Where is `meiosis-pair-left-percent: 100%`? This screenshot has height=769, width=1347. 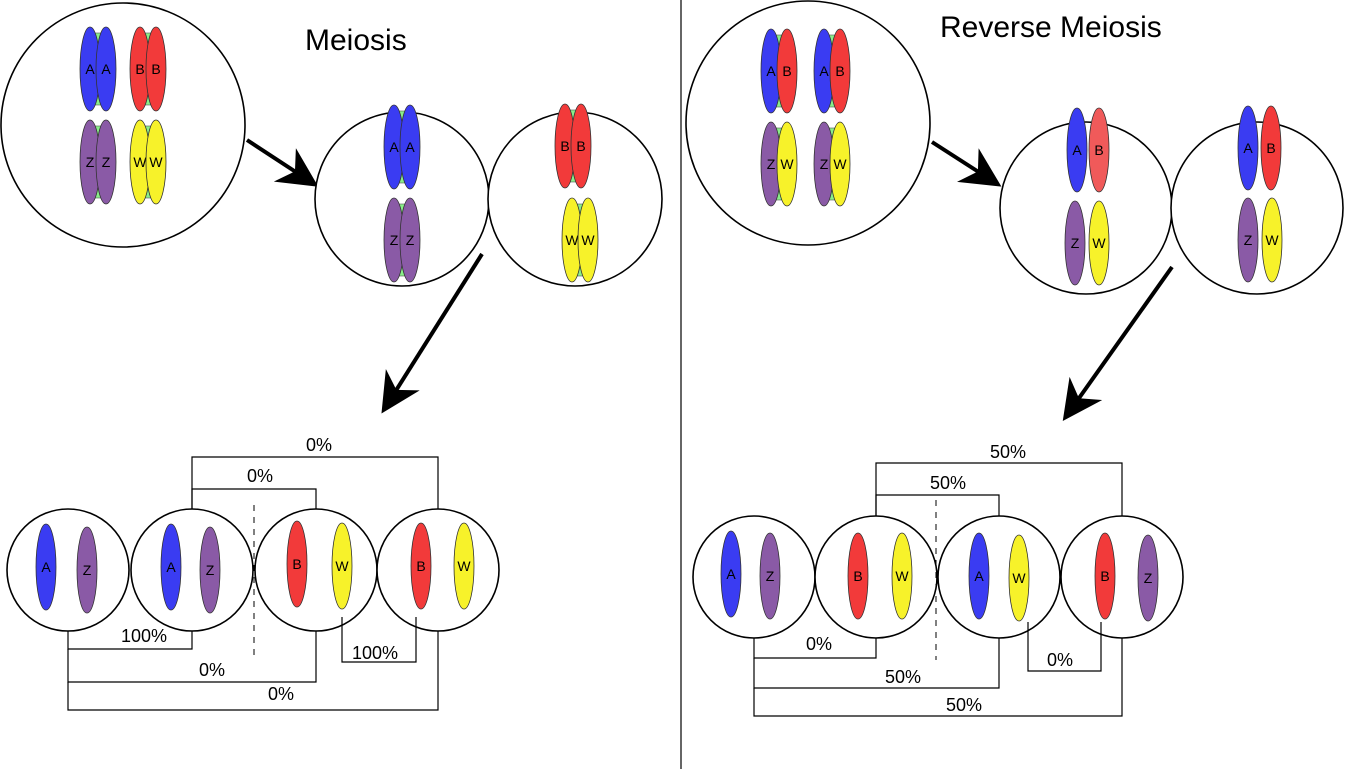 meiosis-pair-left-percent: 100% is located at coordinates (144, 636).